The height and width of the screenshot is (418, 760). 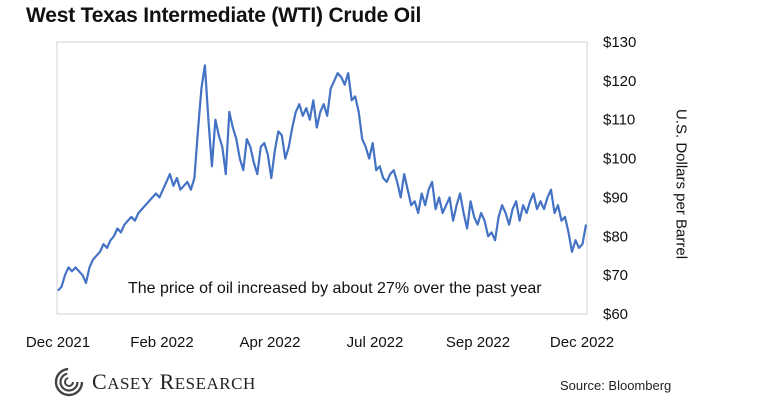 What do you see at coordinates (615, 314) in the screenshot?
I see `y-tick-label: $60` at bounding box center [615, 314].